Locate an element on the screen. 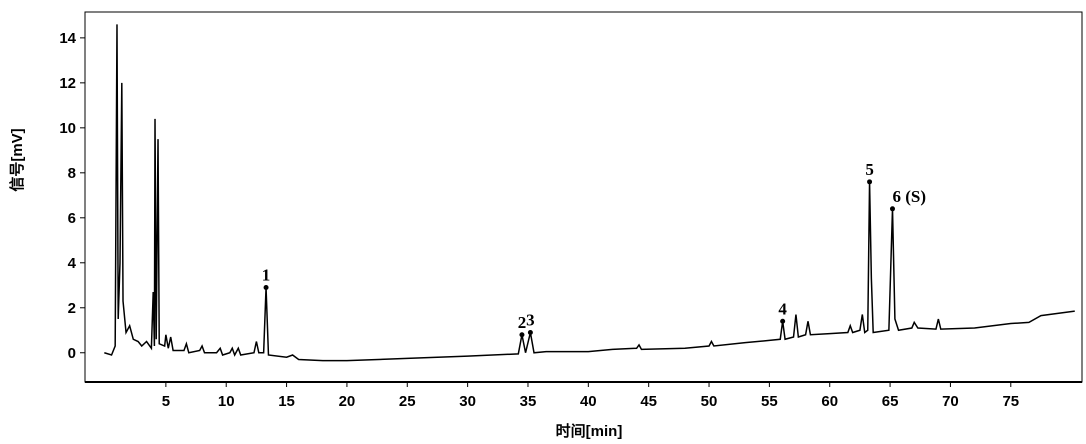  x-tick-label: 20 is located at coordinates (347, 401).